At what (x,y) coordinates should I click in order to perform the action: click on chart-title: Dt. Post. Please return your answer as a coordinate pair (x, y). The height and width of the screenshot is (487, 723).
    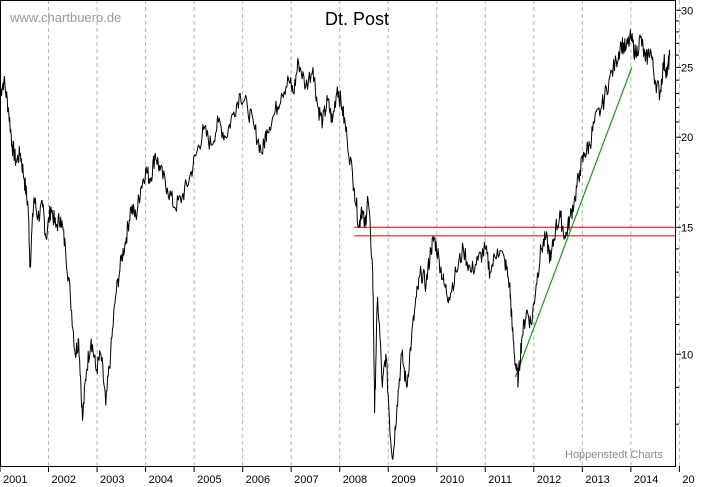
    Looking at the image, I should click on (357, 19).